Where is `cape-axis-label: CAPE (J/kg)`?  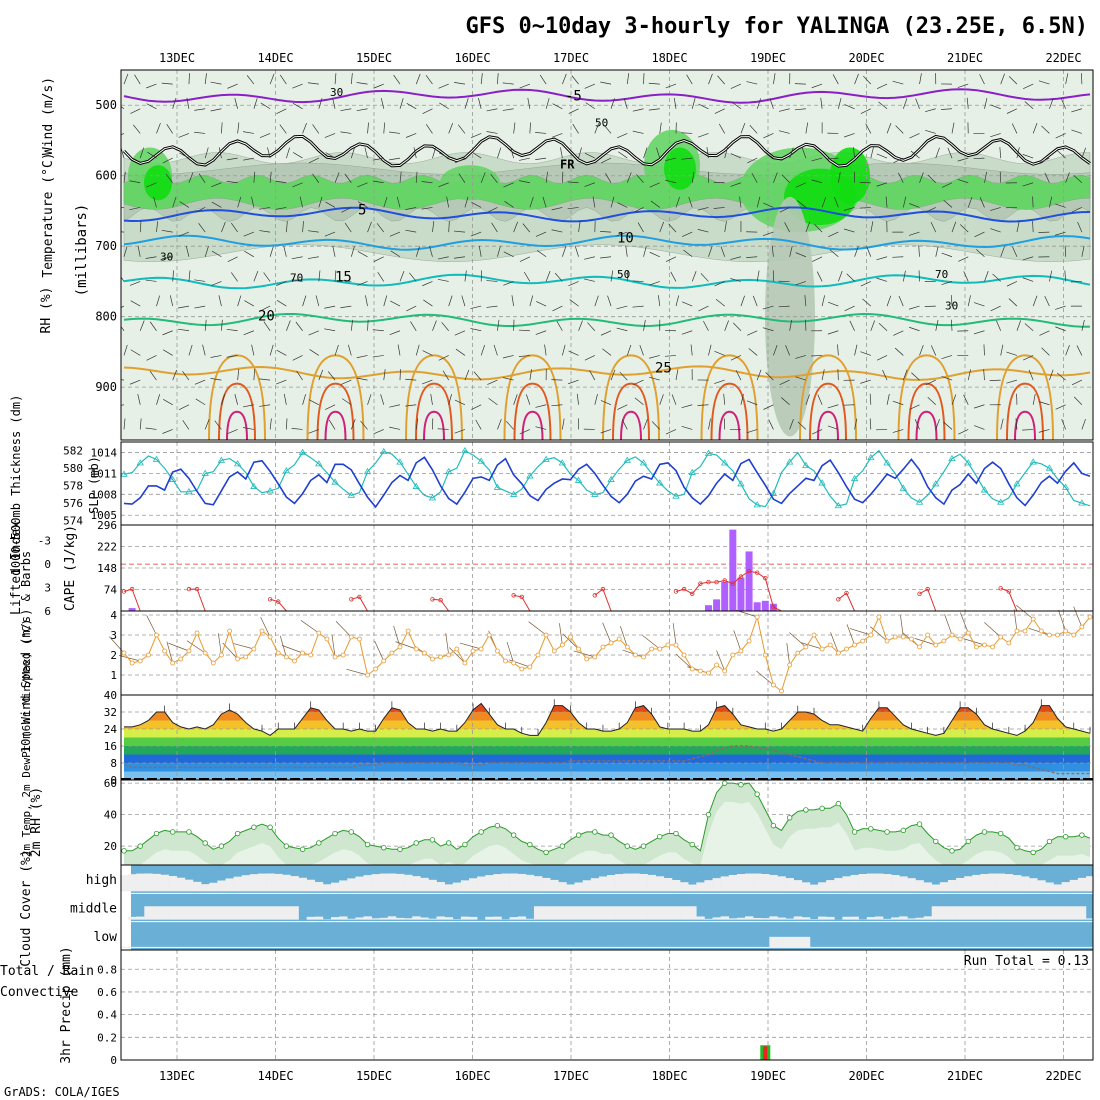
cape-axis-label: CAPE (J/kg) is located at coordinates (70, 568).